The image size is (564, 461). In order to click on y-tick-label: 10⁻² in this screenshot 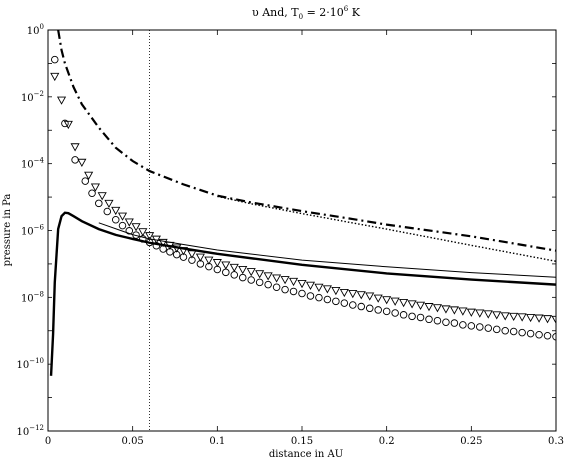, I will do `click(32, 97)`.